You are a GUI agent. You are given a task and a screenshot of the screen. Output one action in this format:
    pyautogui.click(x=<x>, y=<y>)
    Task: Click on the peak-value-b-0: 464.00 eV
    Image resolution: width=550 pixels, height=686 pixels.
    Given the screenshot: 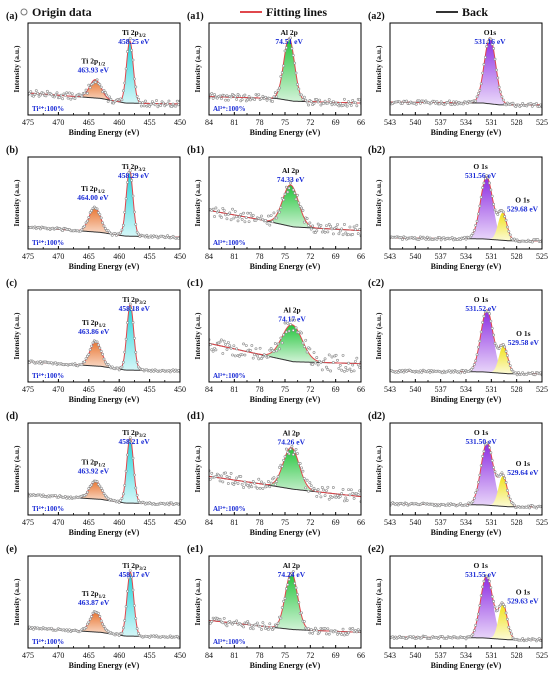 What is the action you would take?
    pyautogui.click(x=93, y=197)
    